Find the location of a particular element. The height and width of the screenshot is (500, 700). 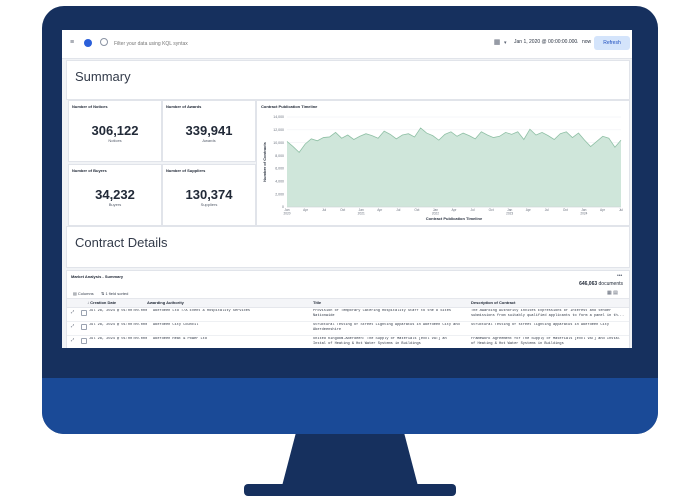

metric-card-buyers: Number of Buyers 34,232 Buyers is located at coordinates (115, 195).